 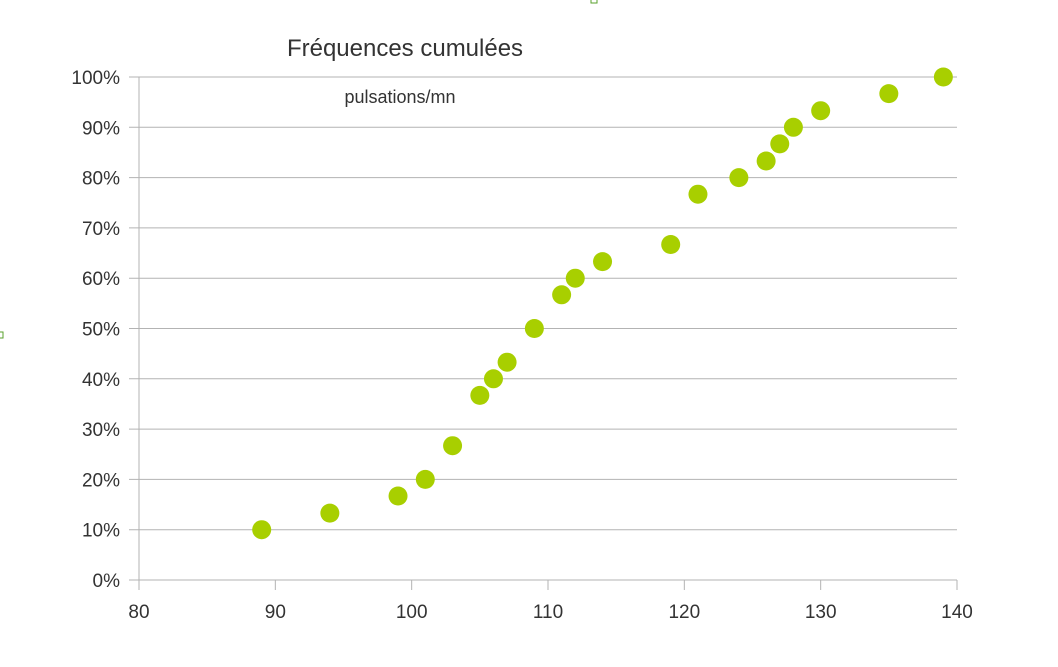 I want to click on y-axis-ticks: 0% 10% 20% 30% 40% 50% 60% 70% 80% 90% 100%, so click(x=95, y=330).